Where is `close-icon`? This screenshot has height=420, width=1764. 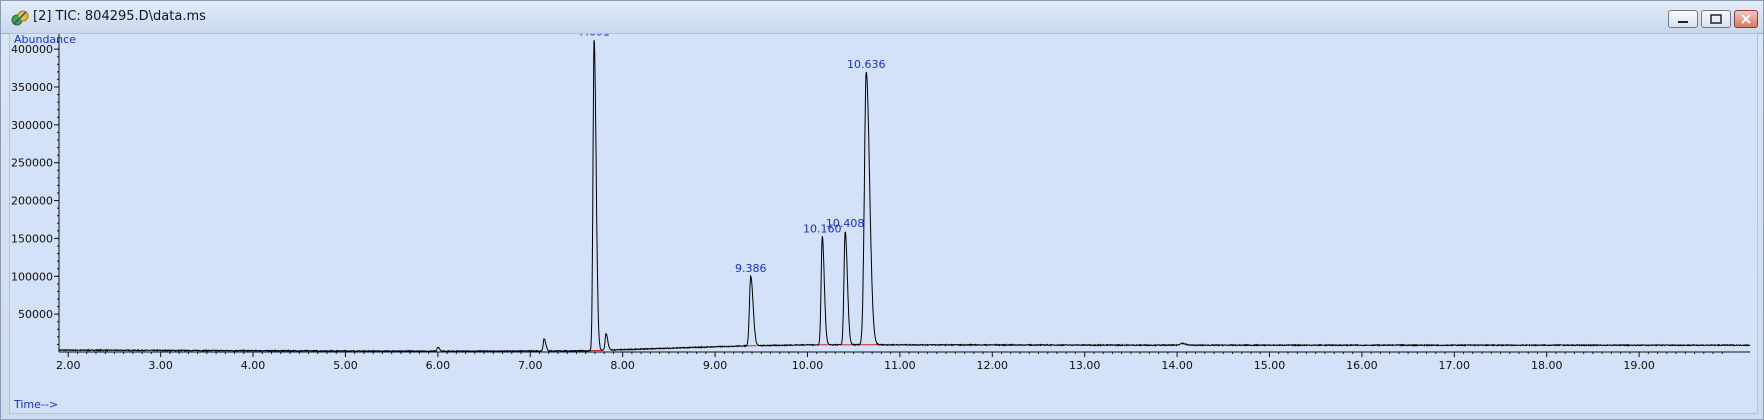
close-icon is located at coordinates (1746, 19).